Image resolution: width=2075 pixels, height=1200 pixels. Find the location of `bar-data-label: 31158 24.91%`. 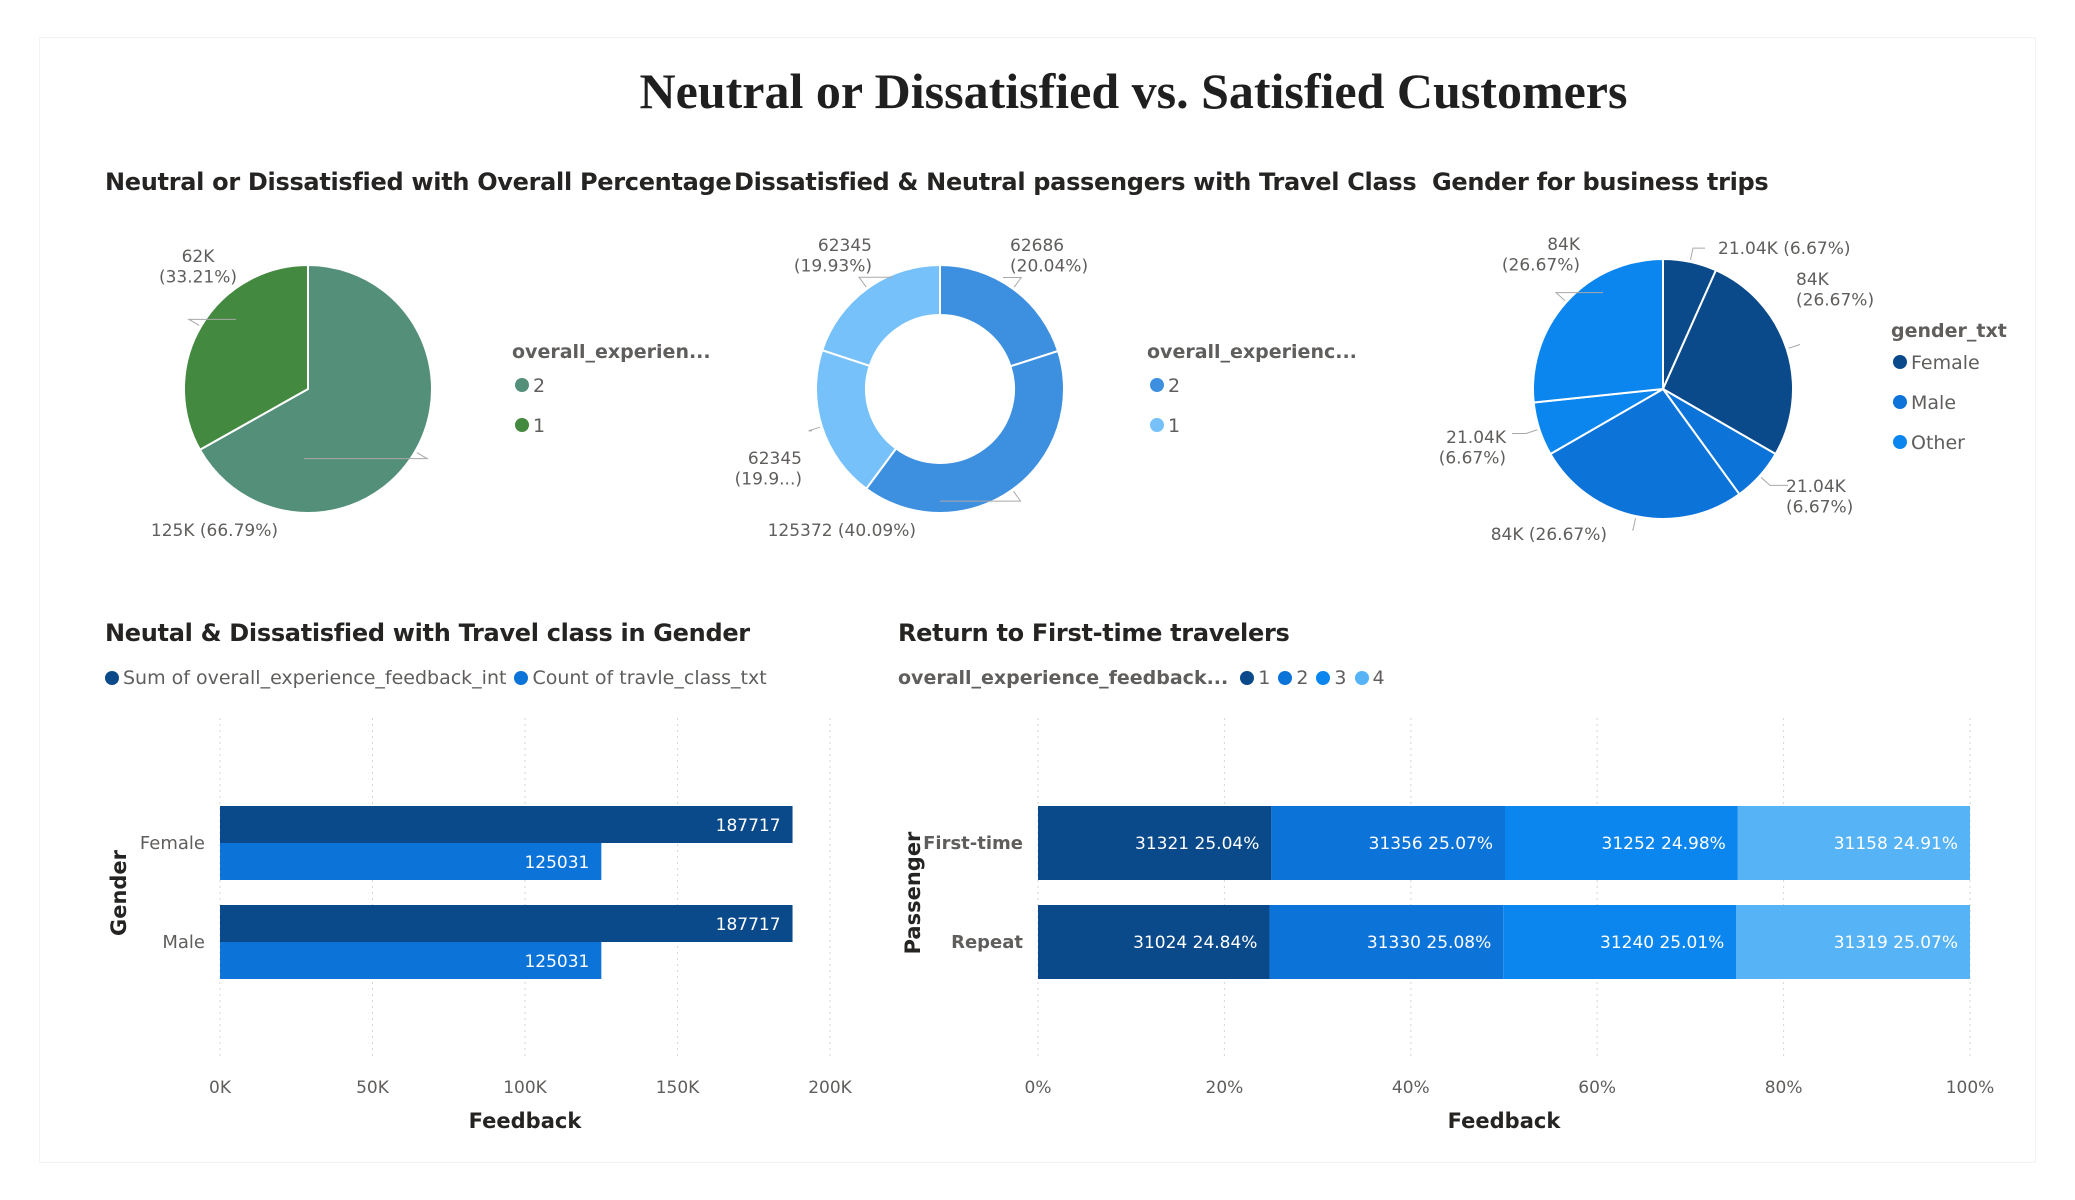

bar-data-label: 31158 24.91% is located at coordinates (1896, 844).